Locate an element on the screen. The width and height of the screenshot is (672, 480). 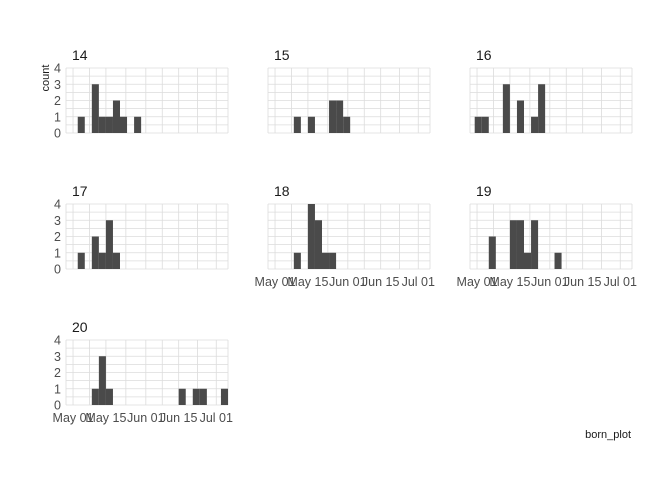
panel-label: 15 is located at coordinates (282, 55).